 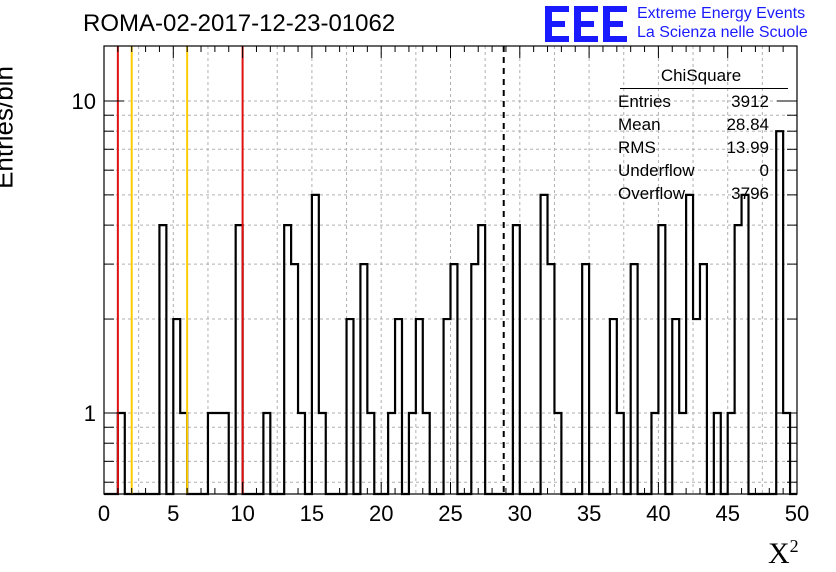 What do you see at coordinates (173, 513) in the screenshot?
I see `x-tick-label: 5` at bounding box center [173, 513].